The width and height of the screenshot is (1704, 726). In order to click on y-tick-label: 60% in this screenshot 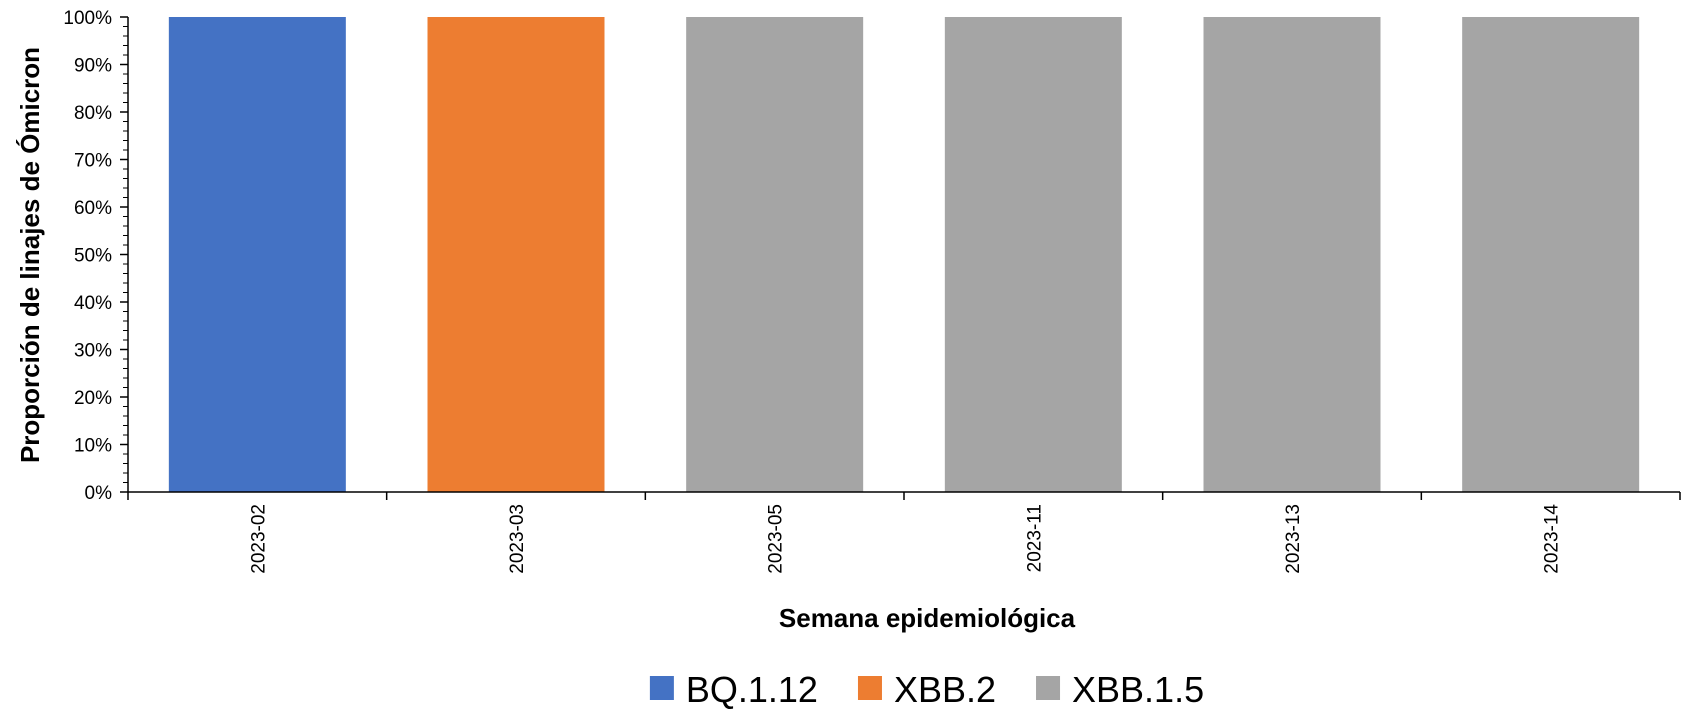, I will do `click(93, 208)`.